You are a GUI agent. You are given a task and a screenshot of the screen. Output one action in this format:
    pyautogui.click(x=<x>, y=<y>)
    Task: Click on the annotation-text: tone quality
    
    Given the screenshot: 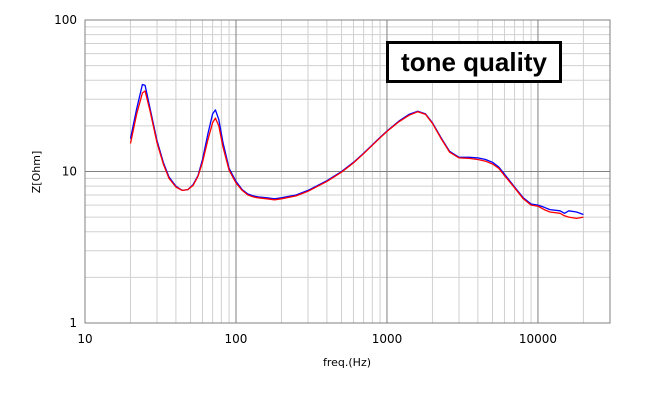 What is the action you would take?
    pyautogui.click(x=474, y=61)
    